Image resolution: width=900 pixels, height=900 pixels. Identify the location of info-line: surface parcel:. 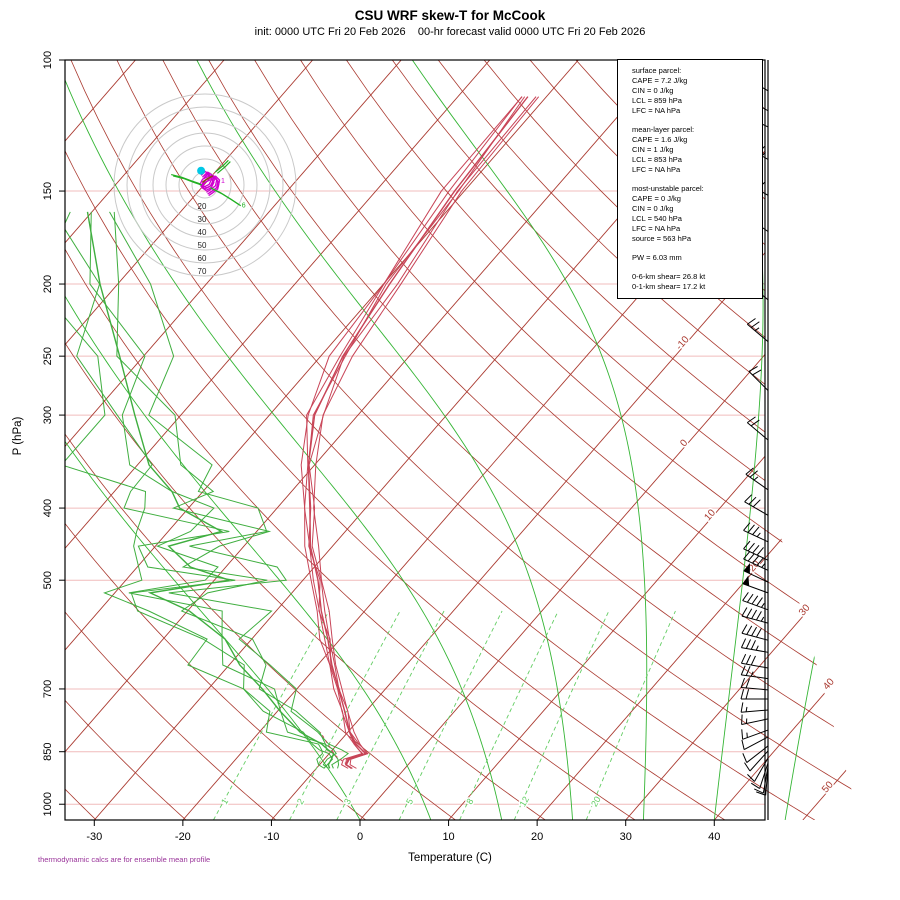
(657, 70).